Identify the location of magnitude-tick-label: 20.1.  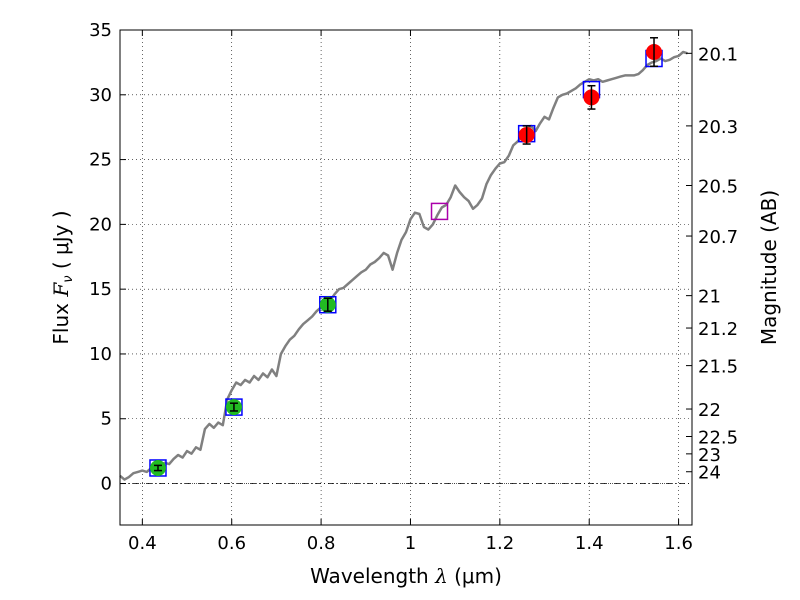
(718, 54).